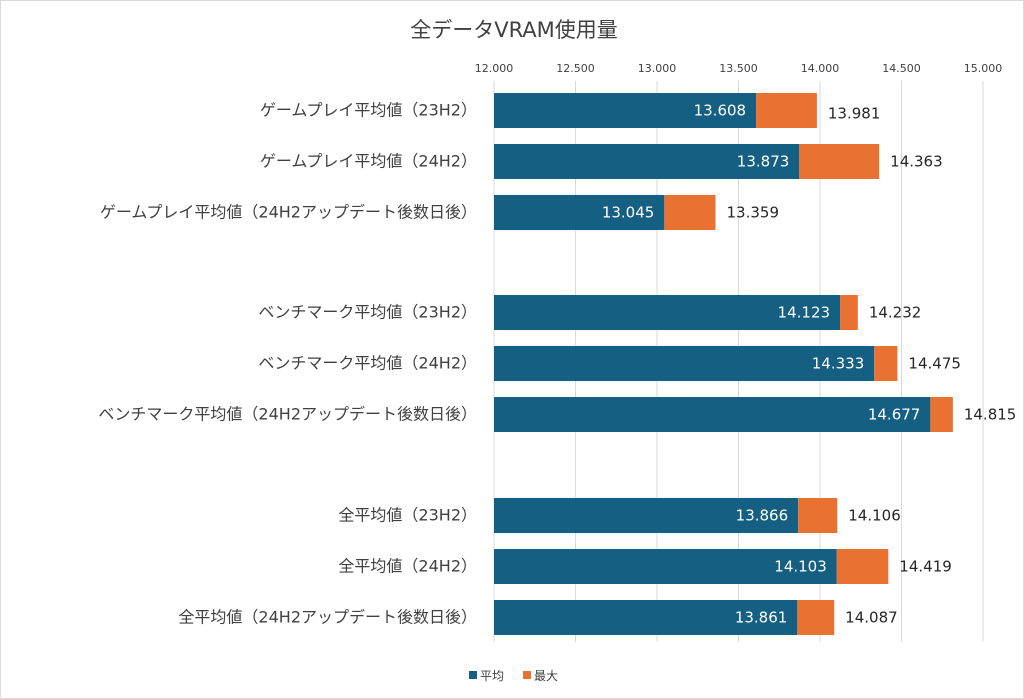 The width and height of the screenshot is (1024, 699). Describe the element at coordinates (407, 566) in the screenshot. I see `category-label: 全平均値（24H2）` at that location.